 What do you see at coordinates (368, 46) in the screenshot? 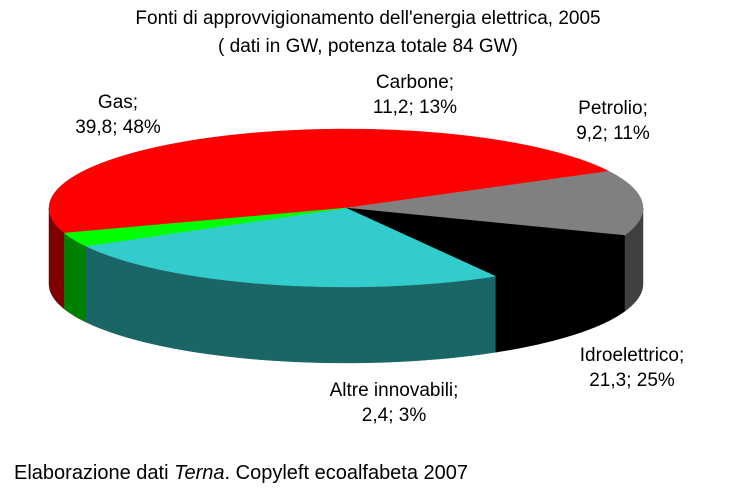
I see `chart-subtitle: ( dati in GW, potenza totale 84 GW)` at bounding box center [368, 46].